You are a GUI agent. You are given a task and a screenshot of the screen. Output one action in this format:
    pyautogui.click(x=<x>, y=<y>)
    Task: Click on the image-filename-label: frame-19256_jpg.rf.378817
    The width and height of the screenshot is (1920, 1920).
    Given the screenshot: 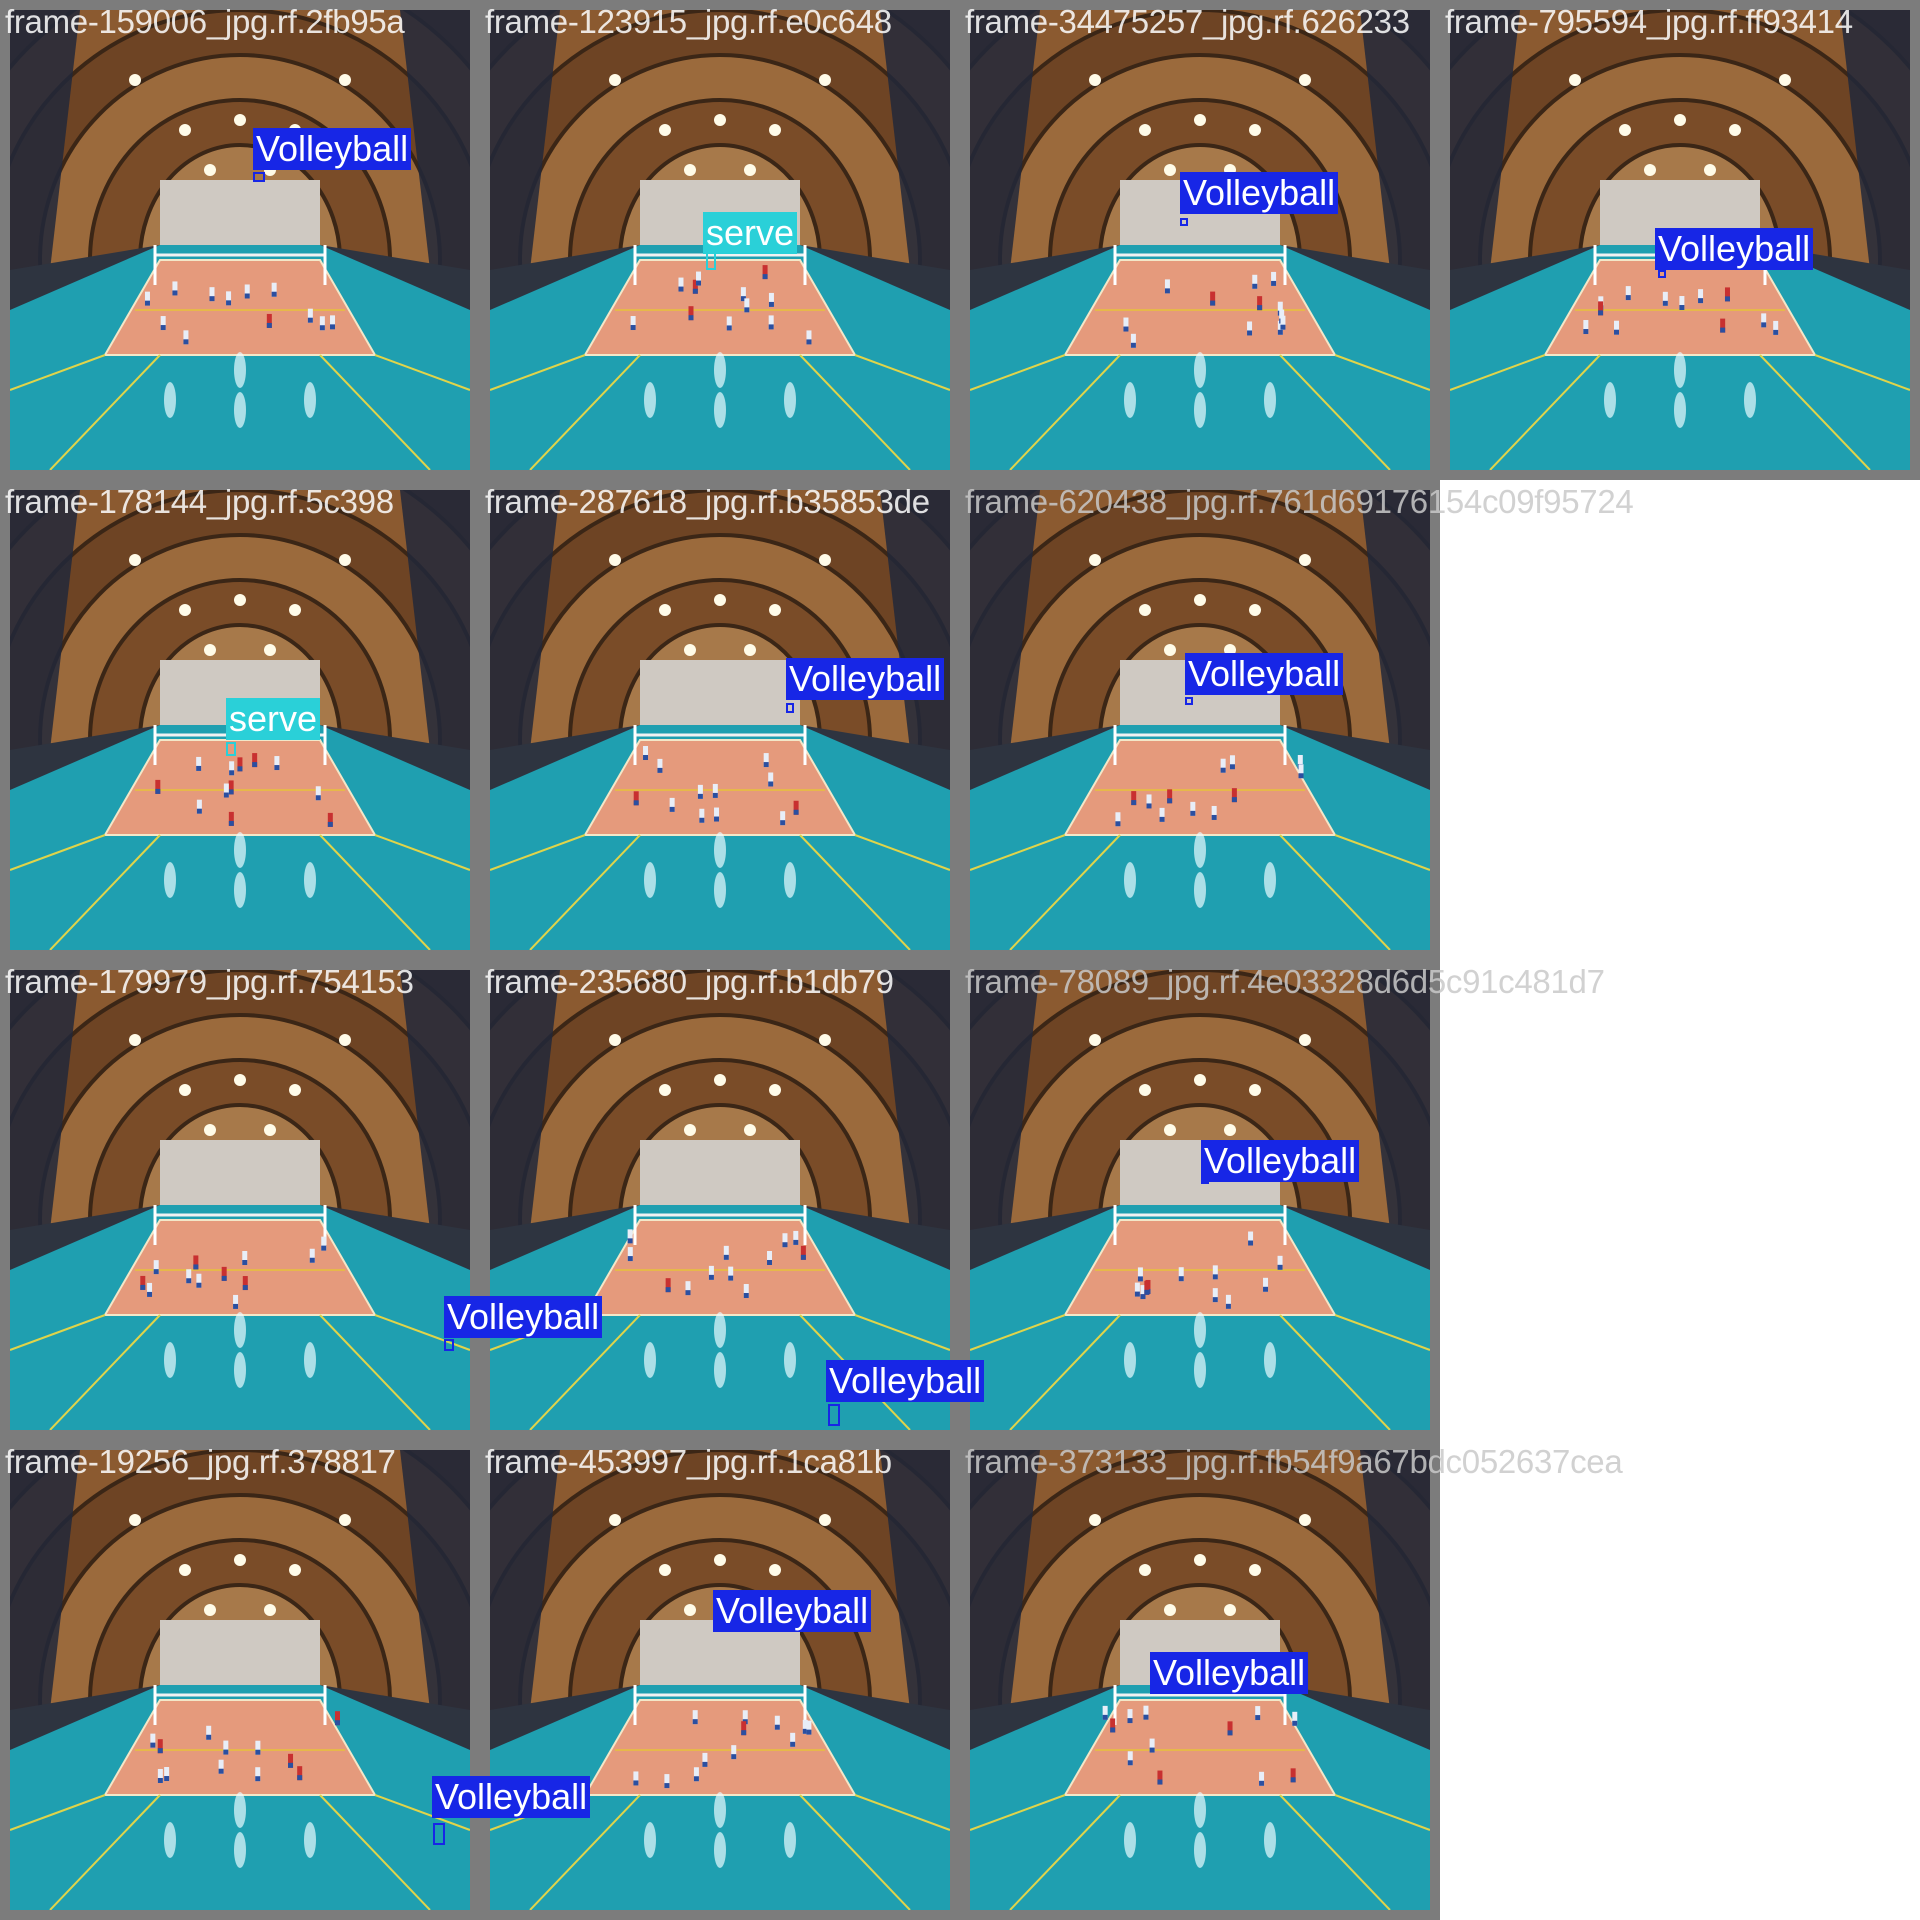 What is the action you would take?
    pyautogui.click(x=200, y=1461)
    